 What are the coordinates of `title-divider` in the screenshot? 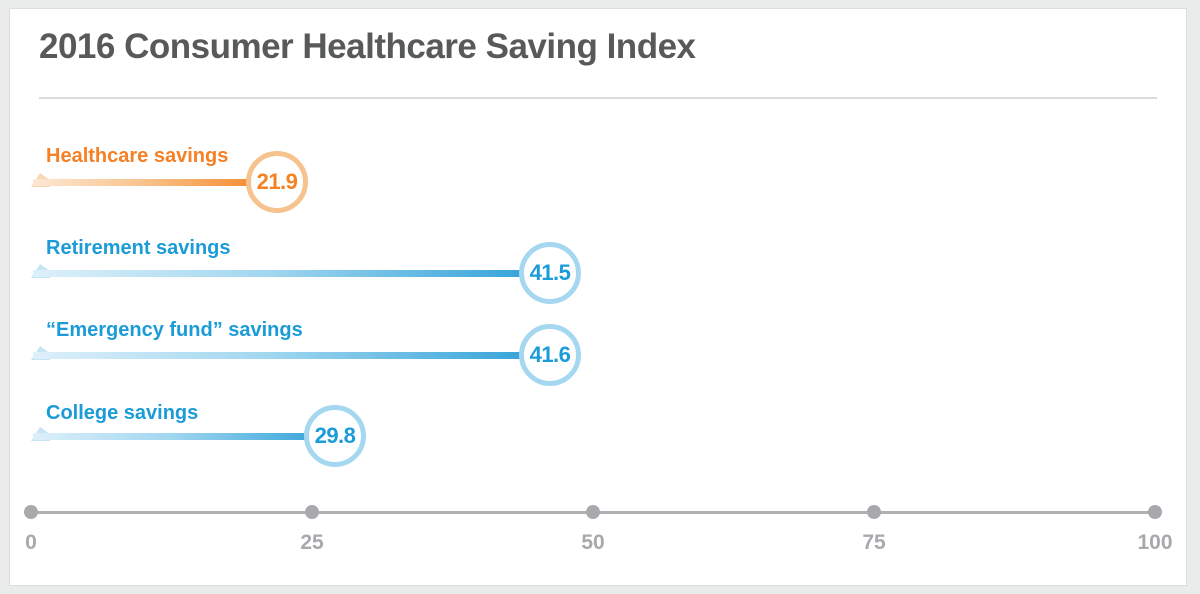 It's located at (598, 98).